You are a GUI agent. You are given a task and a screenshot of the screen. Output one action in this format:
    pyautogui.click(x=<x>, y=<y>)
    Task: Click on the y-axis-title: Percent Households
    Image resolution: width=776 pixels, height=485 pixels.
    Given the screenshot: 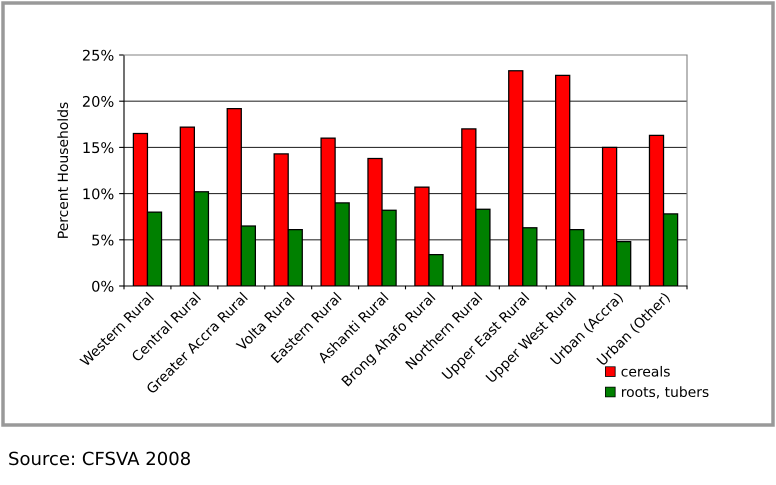 What is the action you would take?
    pyautogui.click(x=62, y=170)
    